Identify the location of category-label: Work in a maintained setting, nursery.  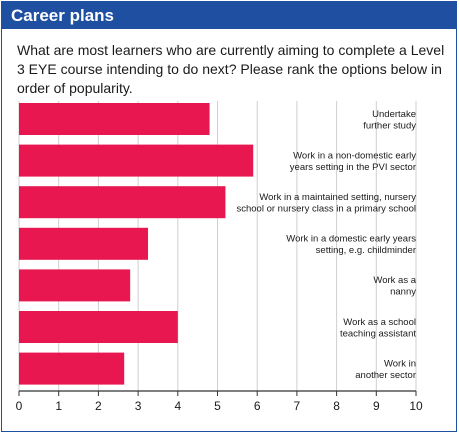
(337, 197).